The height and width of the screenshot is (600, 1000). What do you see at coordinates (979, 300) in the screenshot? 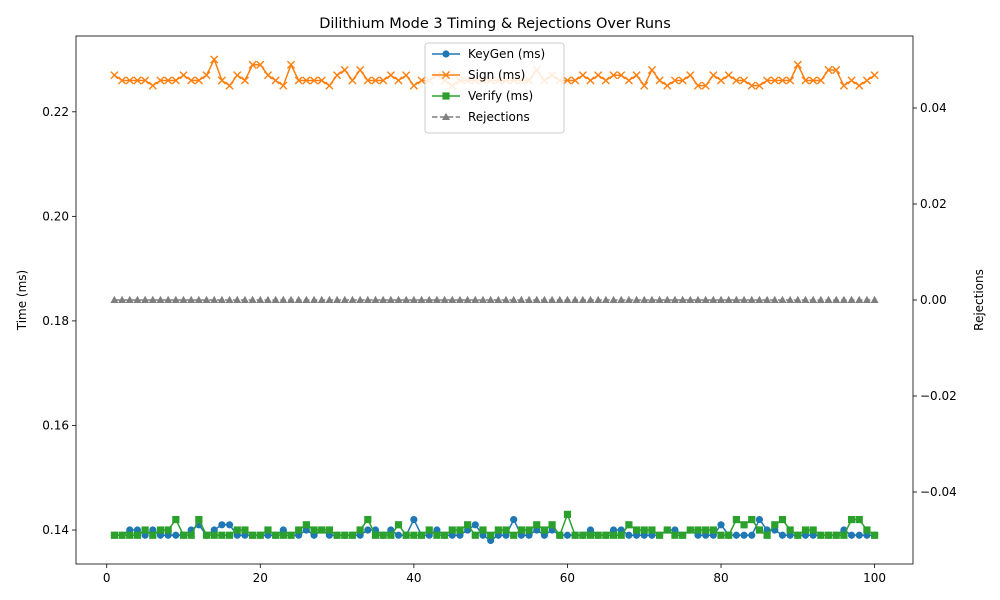
I see `y-axis-right-title: Rejections` at bounding box center [979, 300].